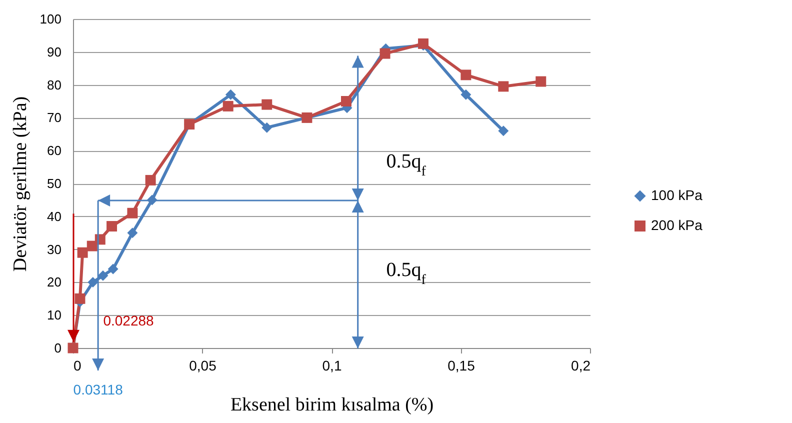  Describe the element at coordinates (54, 150) in the screenshot. I see `y-tick-label: 60` at that location.